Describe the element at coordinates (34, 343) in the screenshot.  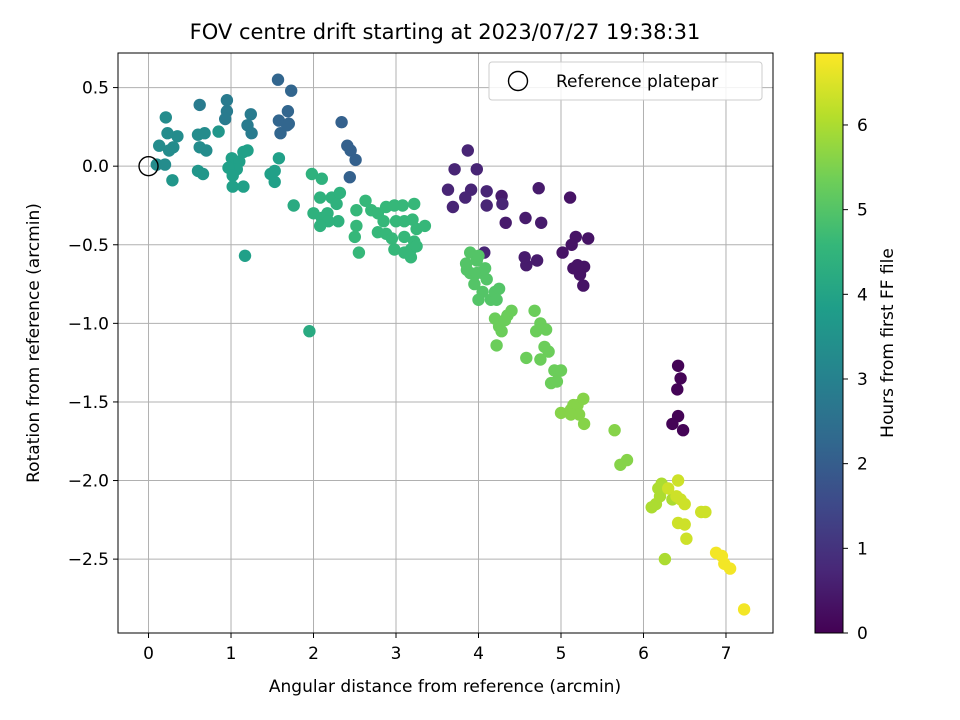
I see `y-axis-label: Rotation from reference (arcmin)` at that location.